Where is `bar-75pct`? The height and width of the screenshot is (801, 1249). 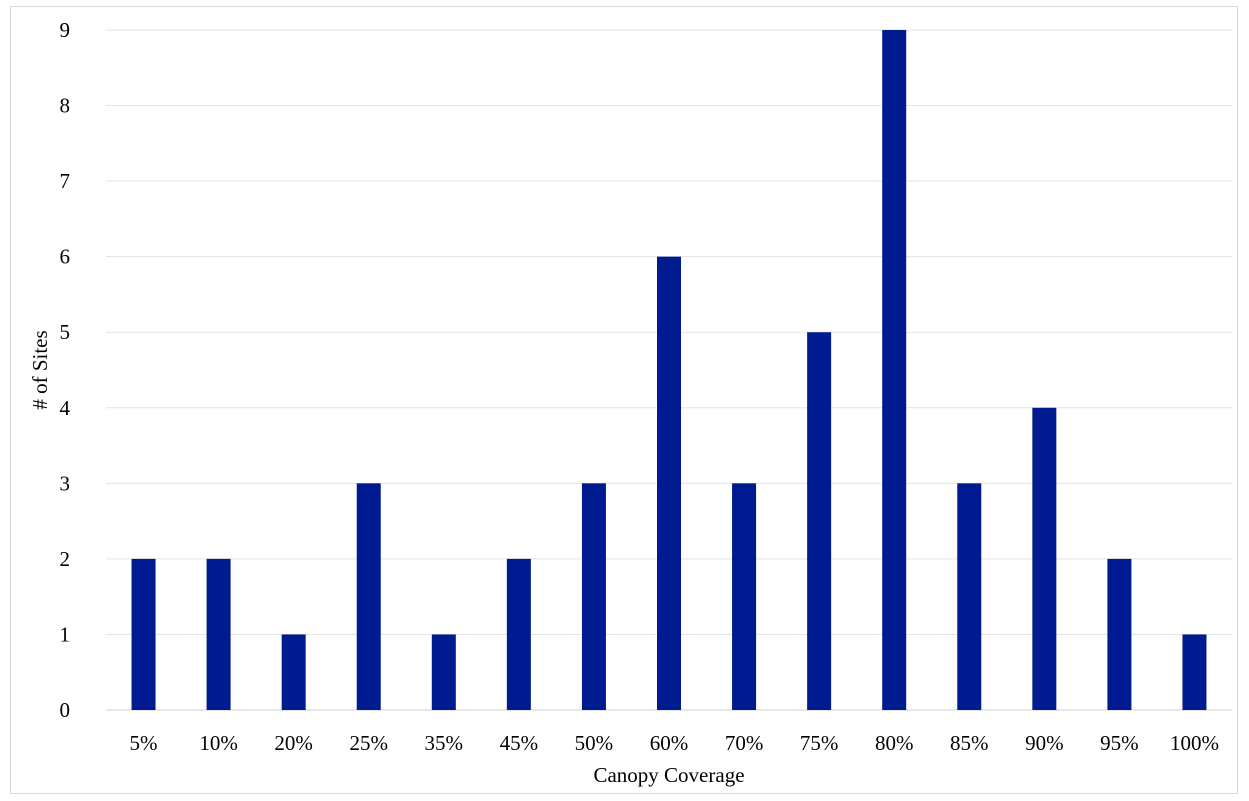
bar-75pct is located at coordinates (819, 521).